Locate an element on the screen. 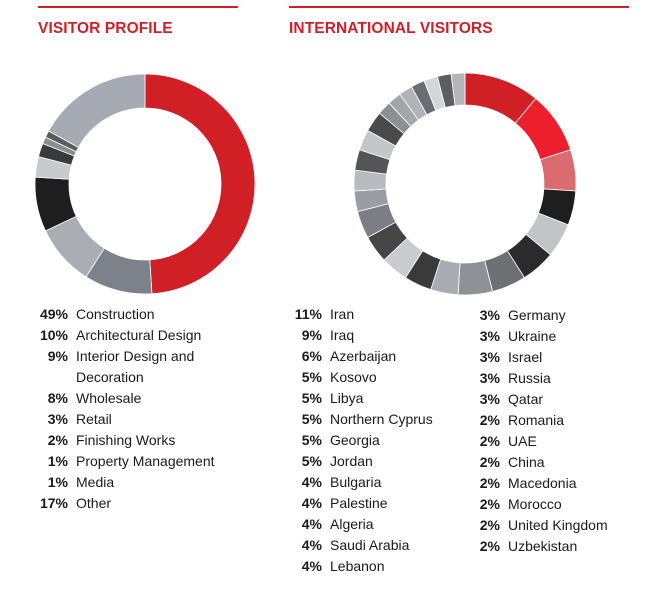 Image resolution: width=669 pixels, height=589 pixels. legend-row: 2% Macedonia is located at coordinates (543, 483).